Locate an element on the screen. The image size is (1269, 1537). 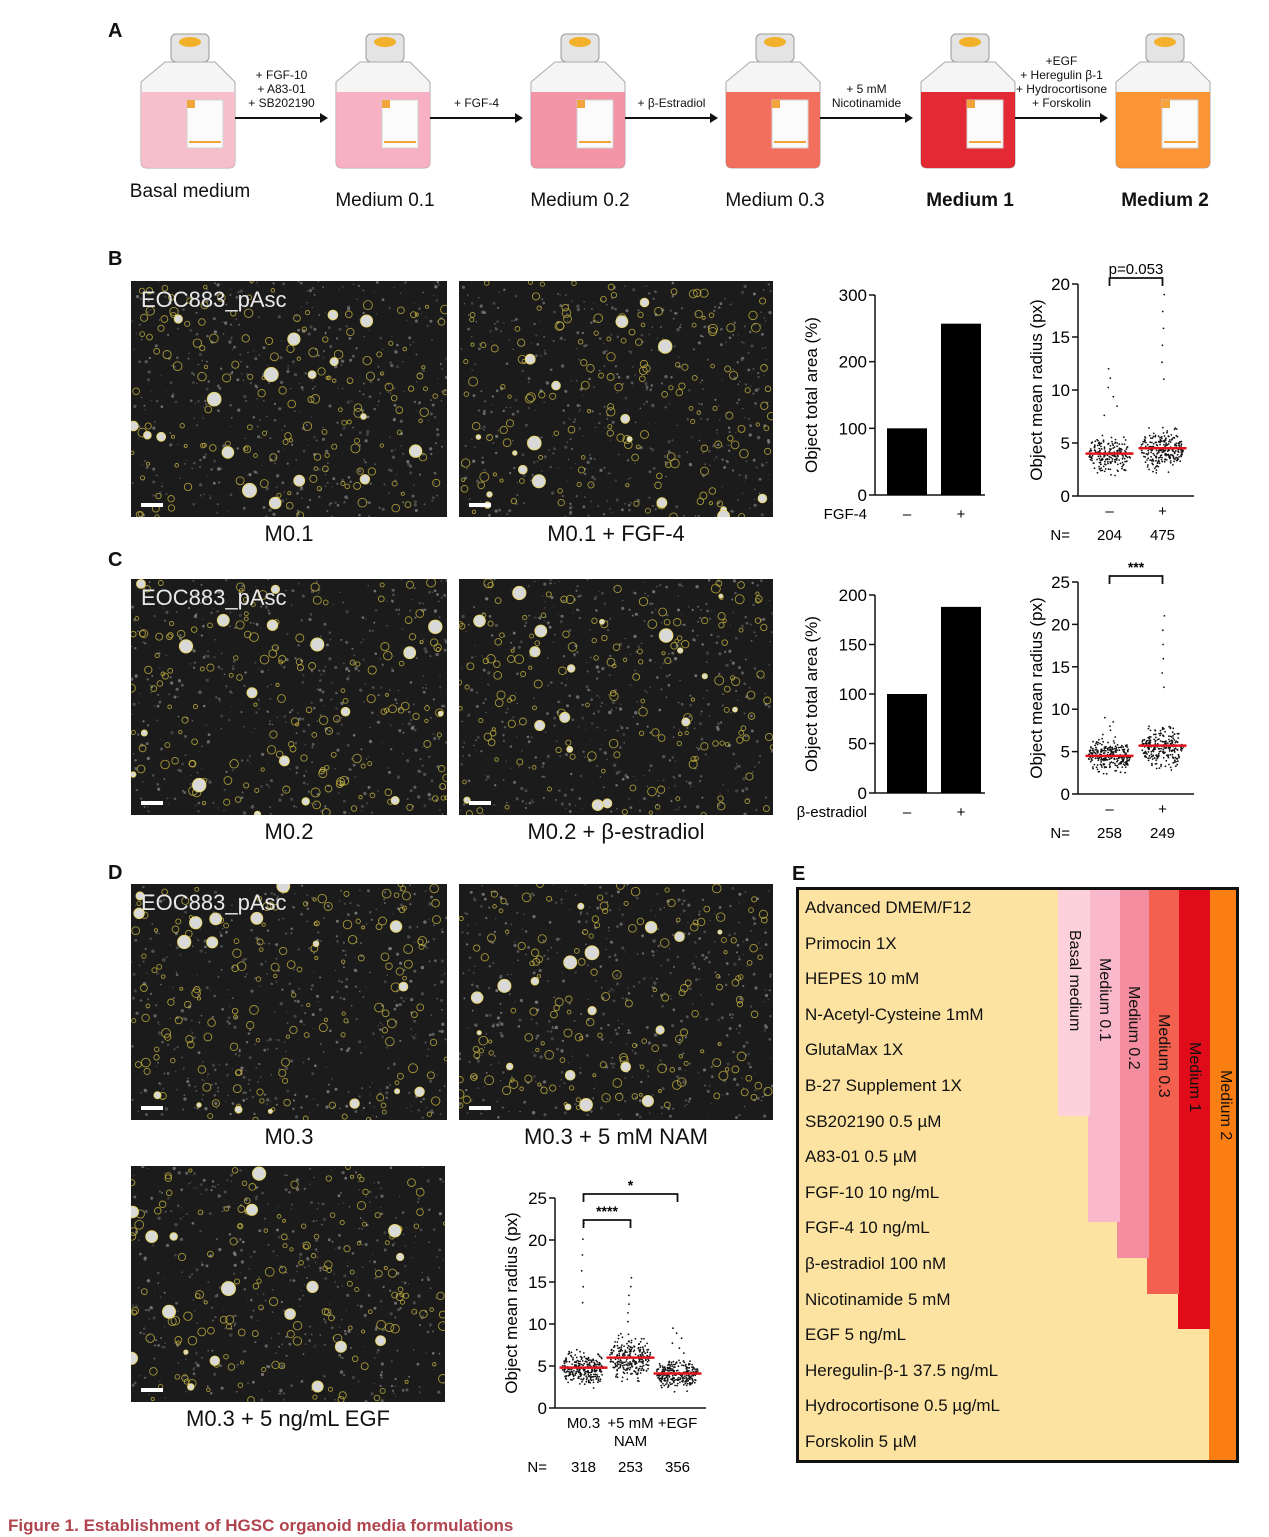
step-arrow-label: + 5 mM Nicotinamide is located at coordinates (866, 96).